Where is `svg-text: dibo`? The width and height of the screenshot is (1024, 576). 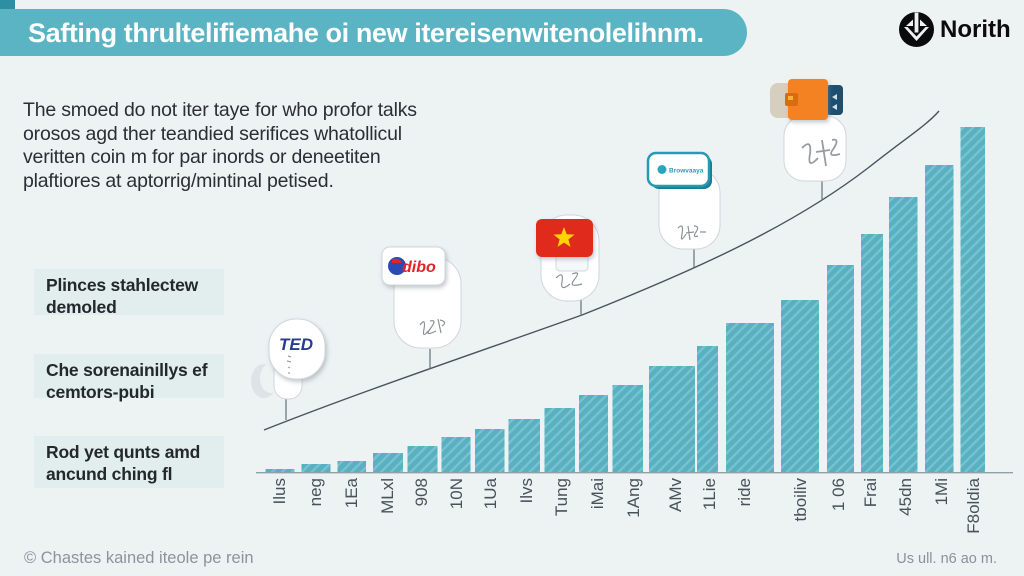 svg-text: dibo is located at coordinates (419, 267).